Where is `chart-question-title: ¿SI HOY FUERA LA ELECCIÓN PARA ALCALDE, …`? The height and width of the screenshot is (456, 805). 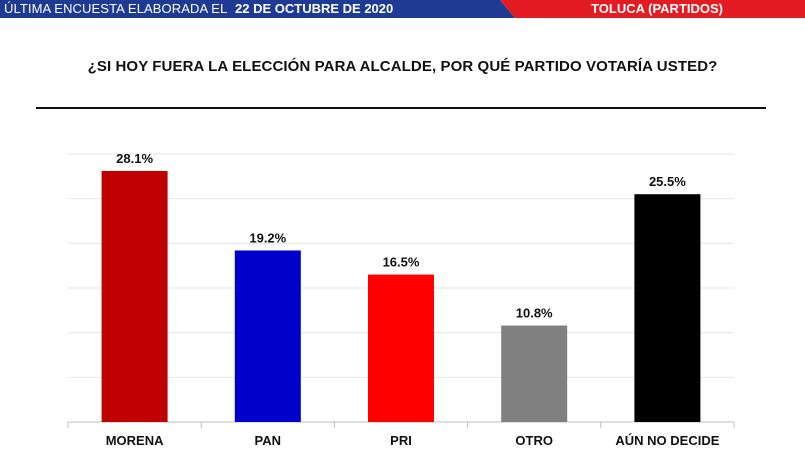
chart-question-title: ¿SI HOY FUERA LA ELECCIÓN PARA ALCALDE, … is located at coordinates (402, 66).